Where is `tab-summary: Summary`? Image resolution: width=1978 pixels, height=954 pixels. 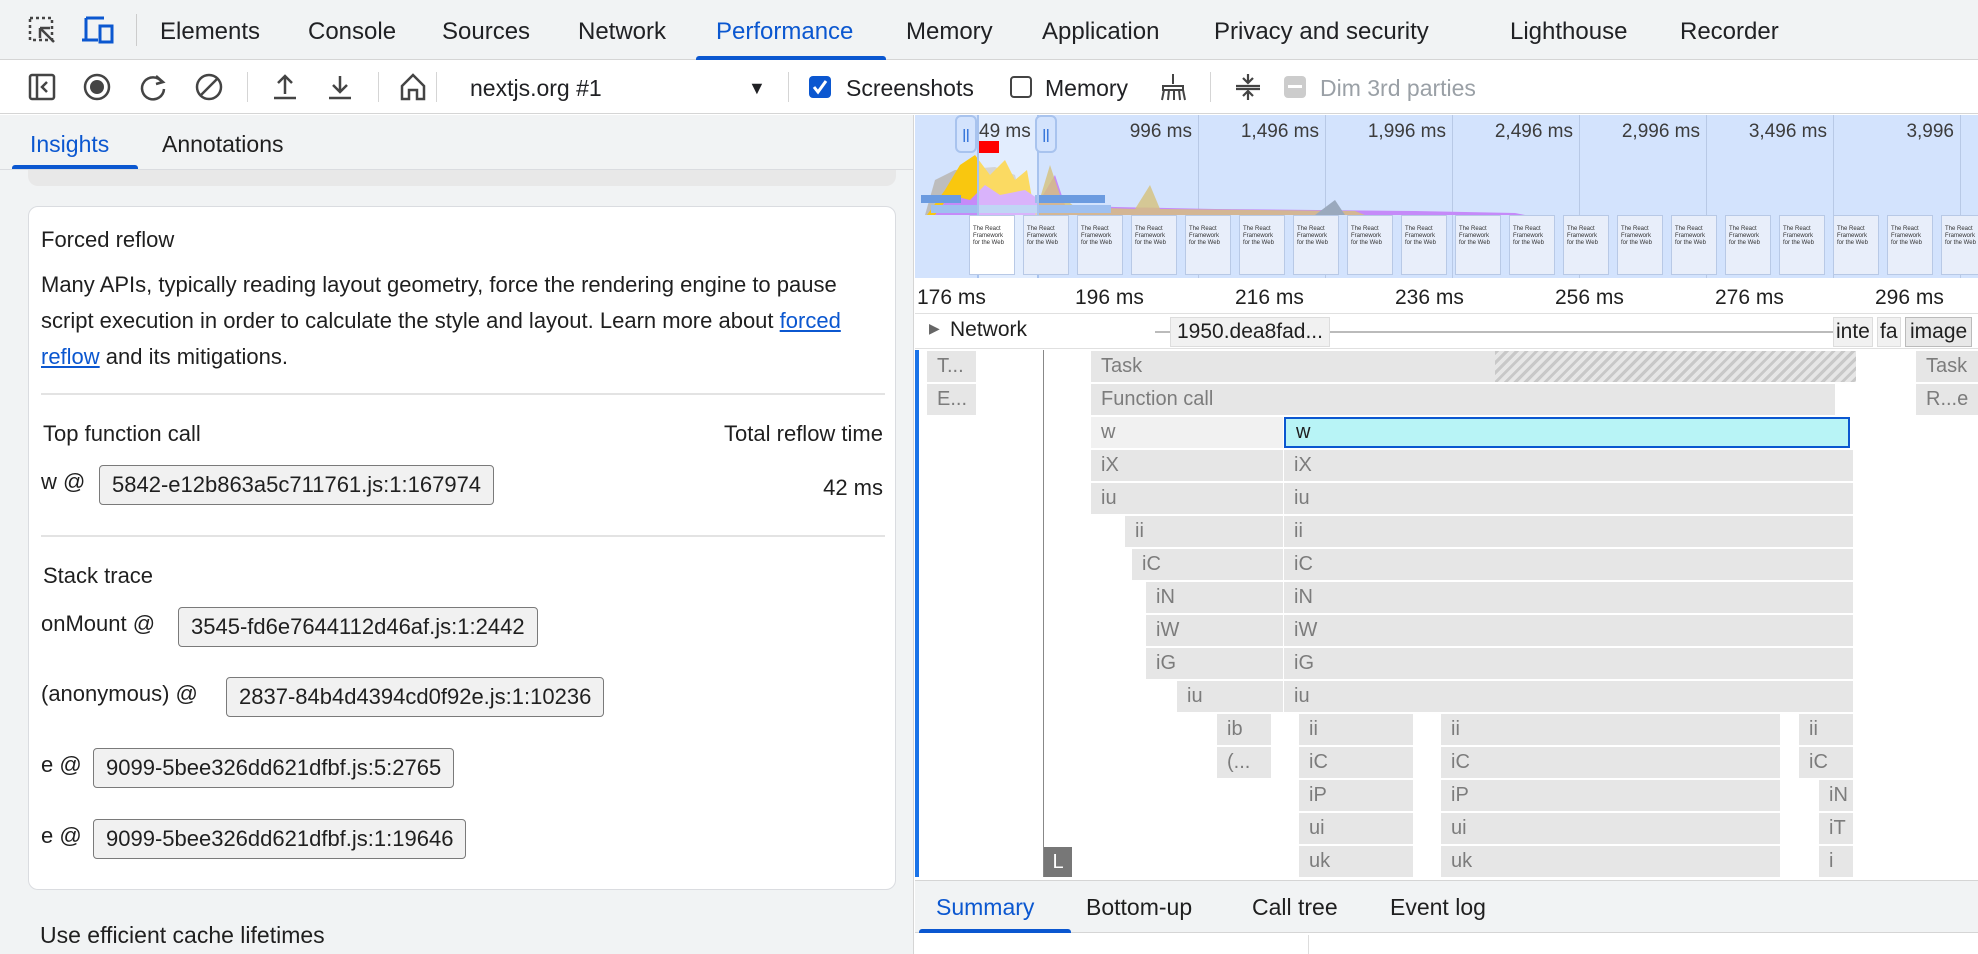 tab-summary: Summary is located at coordinates (985, 907).